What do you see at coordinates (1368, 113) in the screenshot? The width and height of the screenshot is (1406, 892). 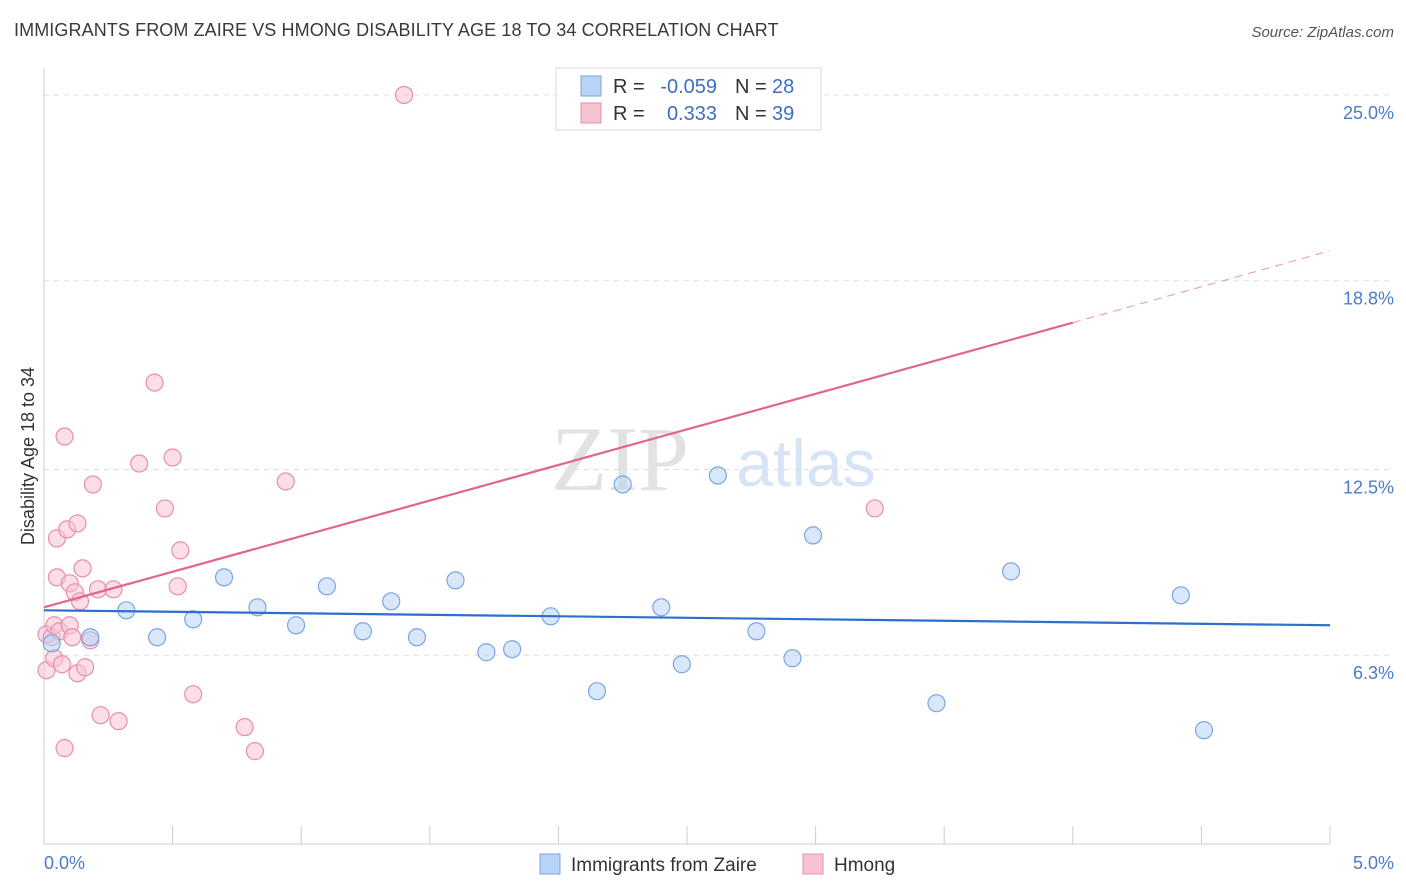 I see `y-tick-label: 25.0%` at bounding box center [1368, 113].